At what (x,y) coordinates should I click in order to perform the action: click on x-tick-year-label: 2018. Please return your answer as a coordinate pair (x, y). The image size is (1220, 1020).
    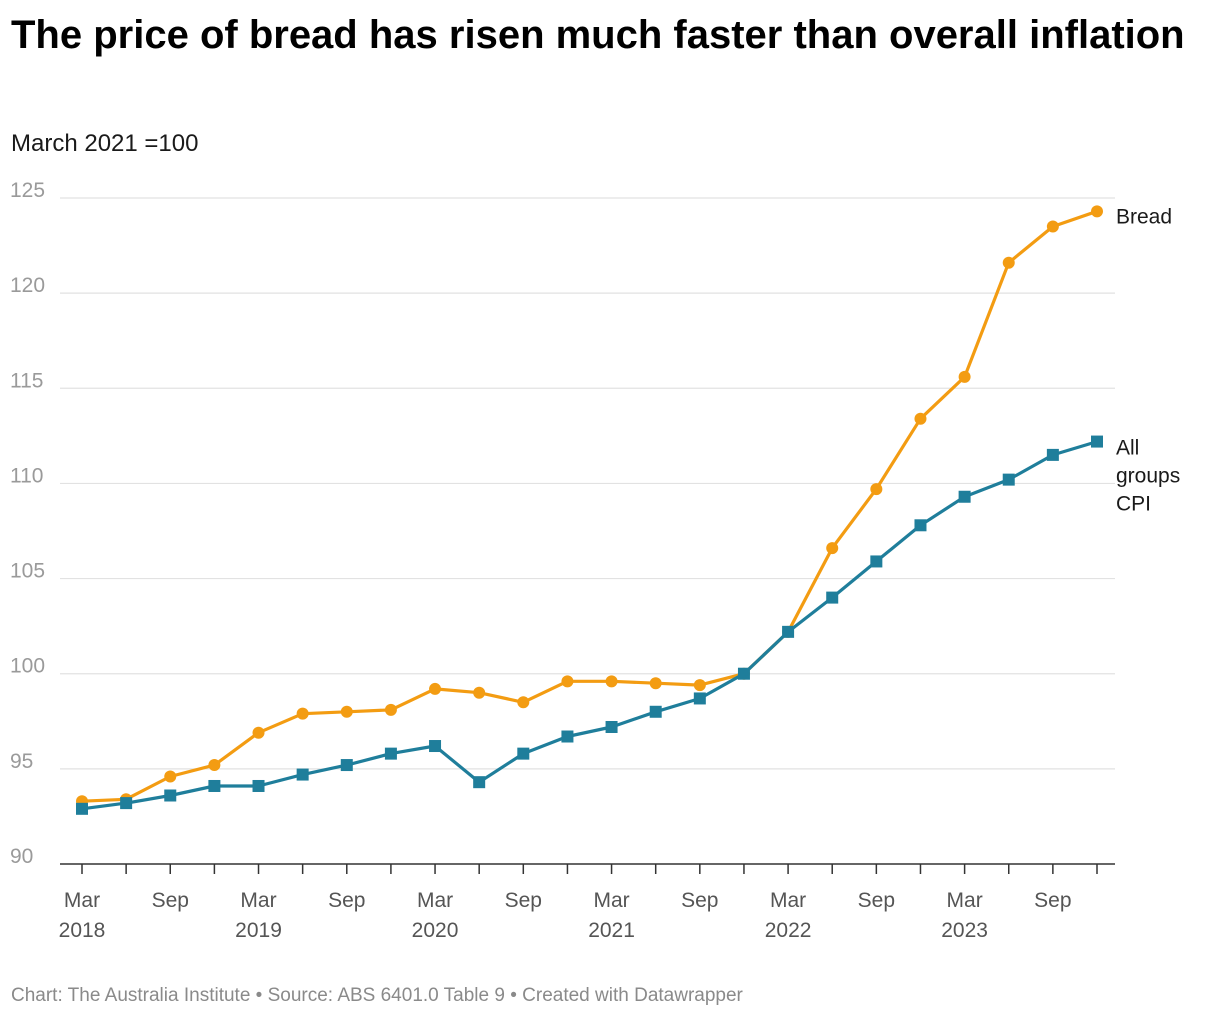
    Looking at the image, I should click on (82, 930).